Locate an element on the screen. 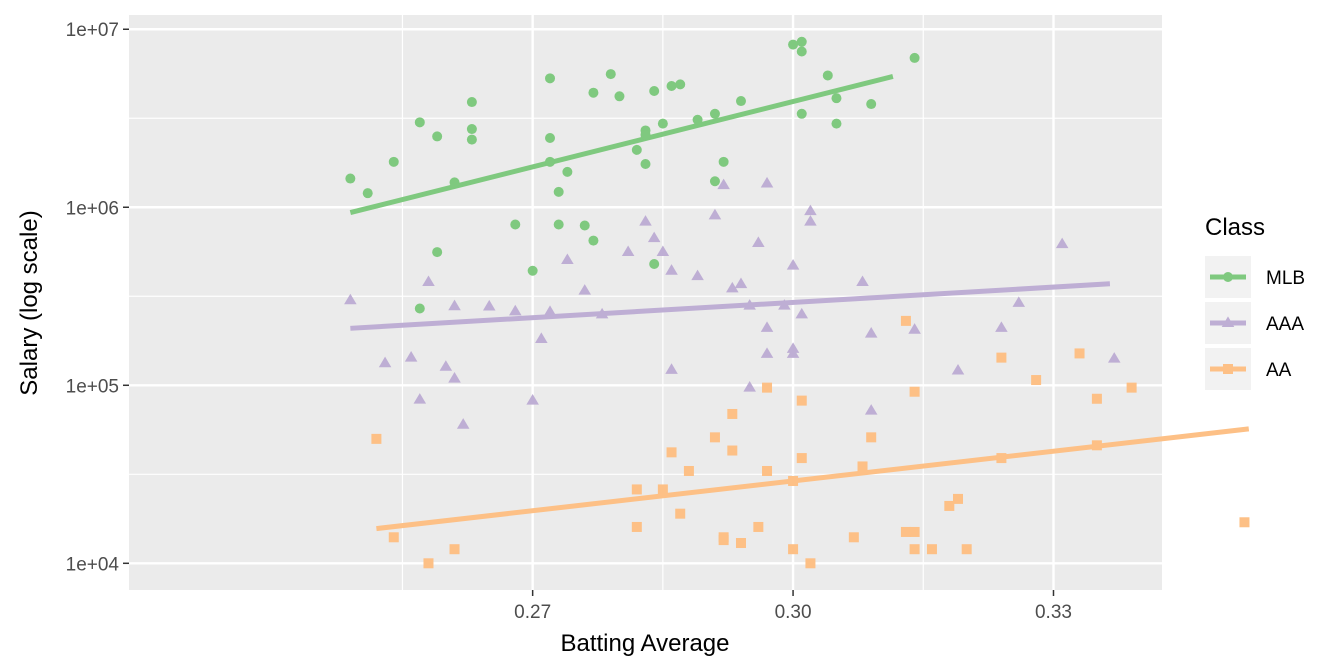 The height and width of the screenshot is (672, 1344). legend-marker-mlb is located at coordinates (1228, 277).